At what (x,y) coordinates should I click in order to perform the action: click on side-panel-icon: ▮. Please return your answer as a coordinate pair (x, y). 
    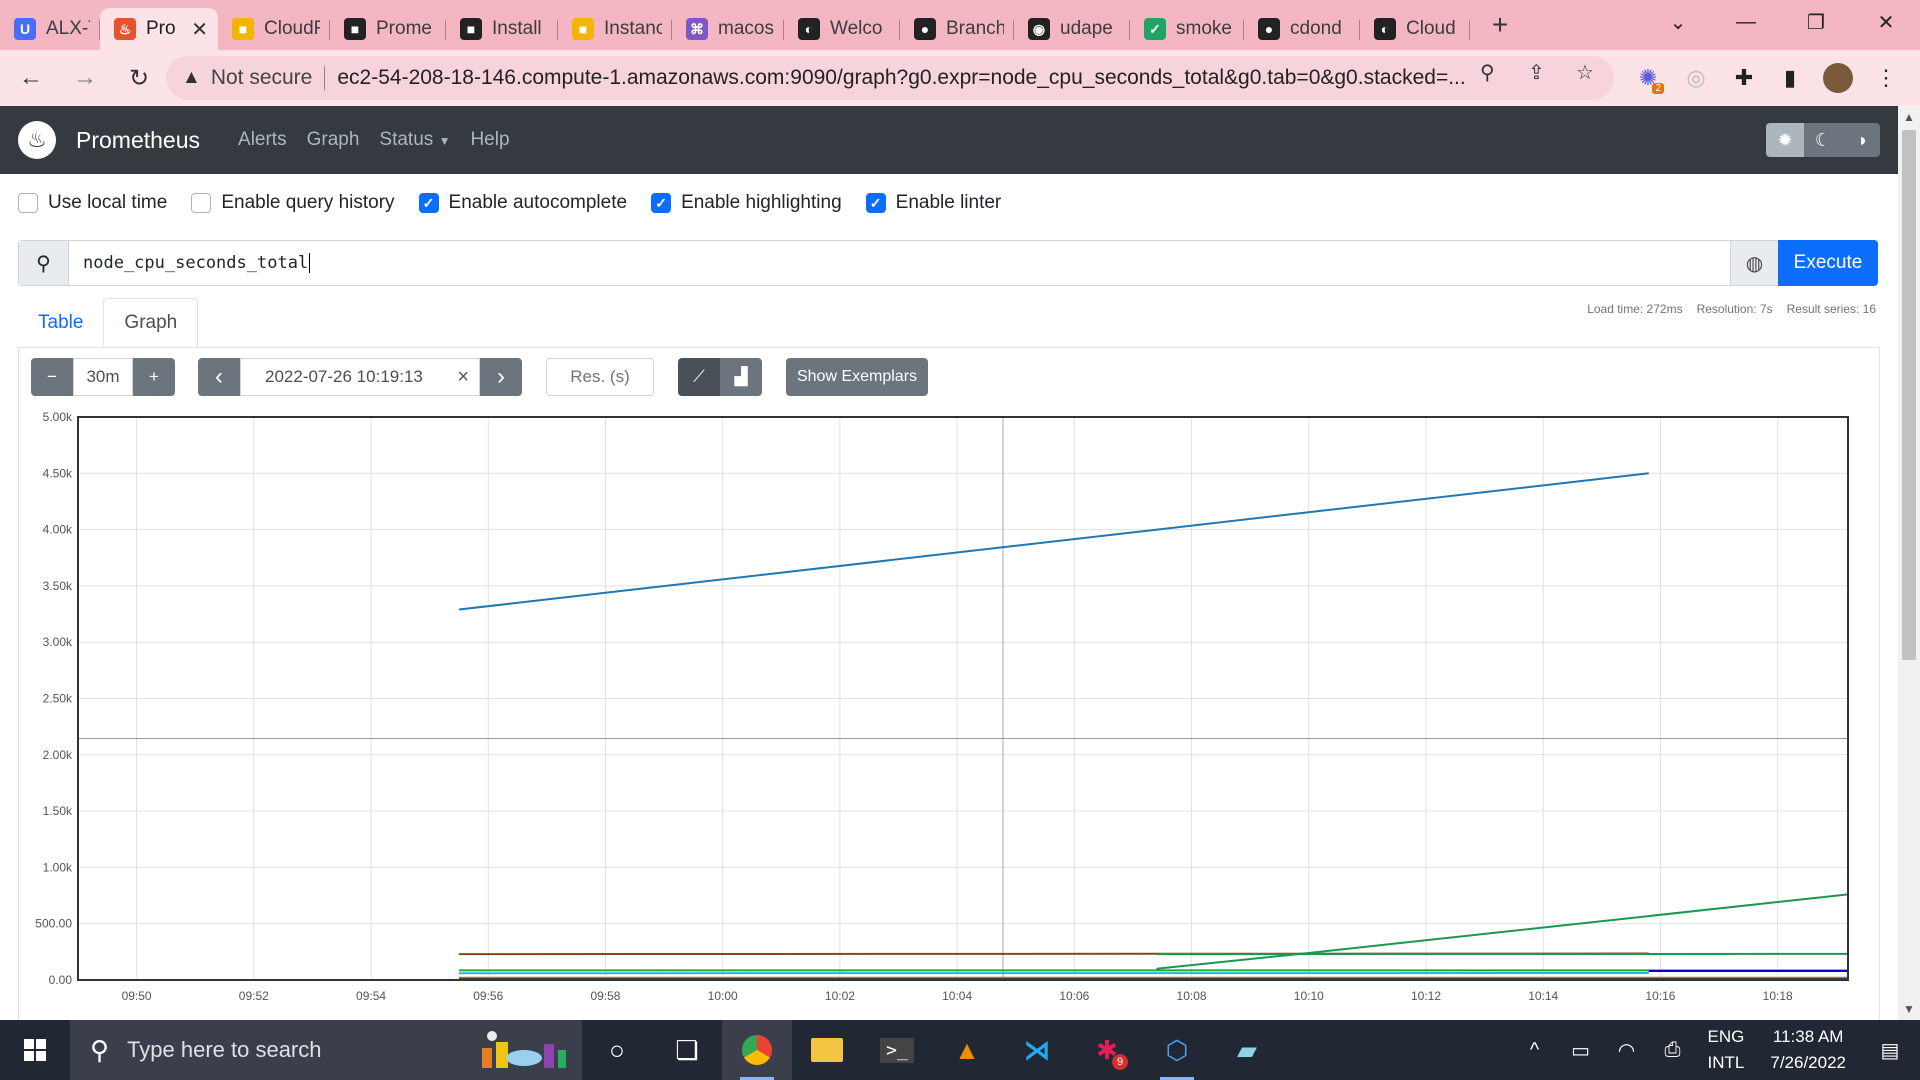
    Looking at the image, I should click on (1790, 77).